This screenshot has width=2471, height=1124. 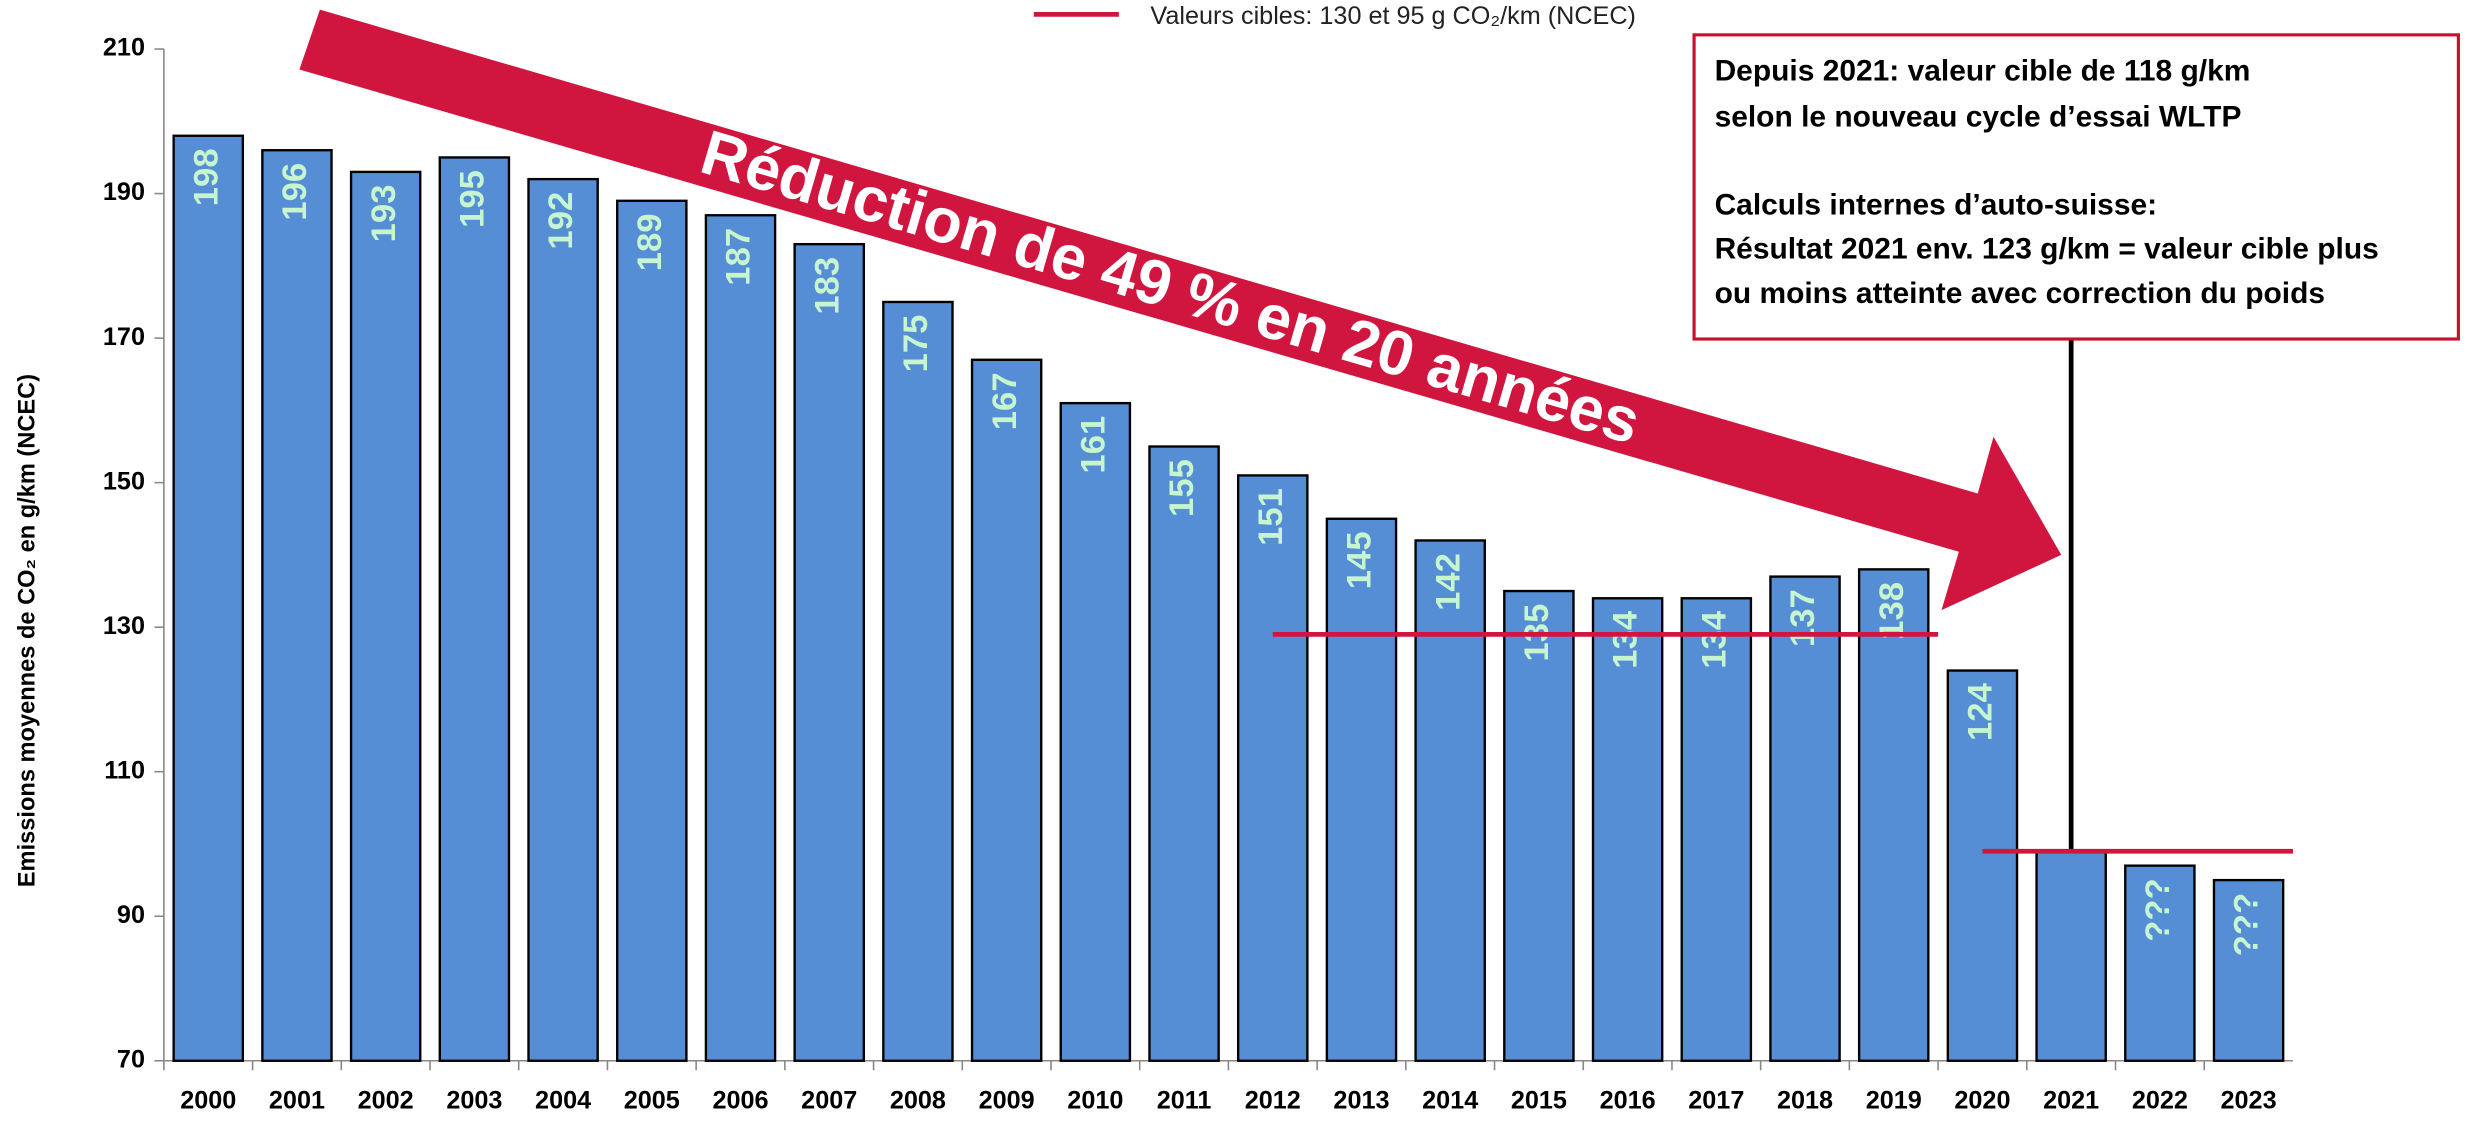 I want to click on value-label: 193, so click(x=384, y=214).